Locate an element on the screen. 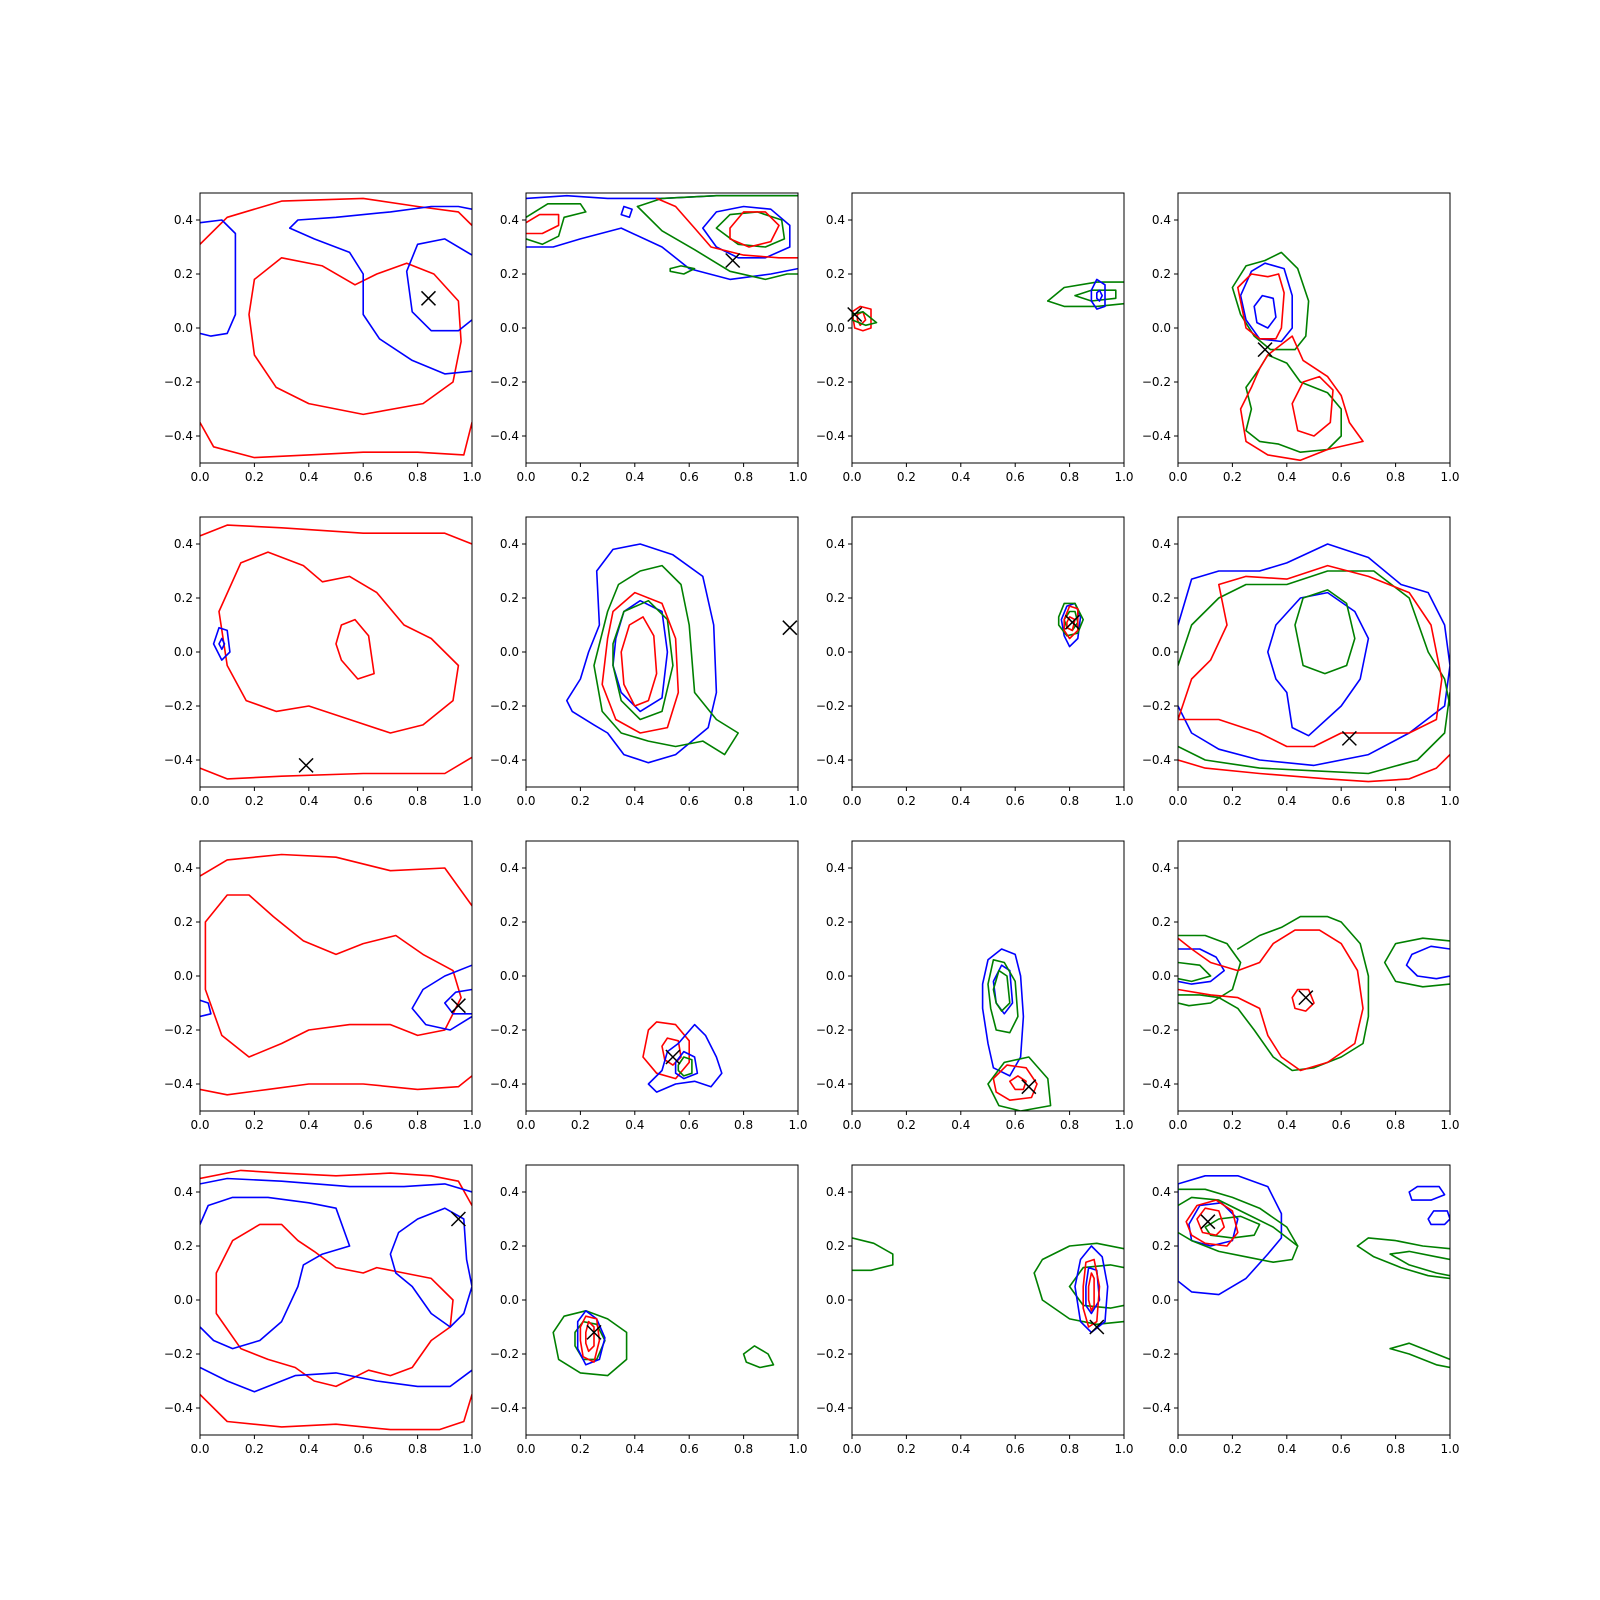  subplot-1: 0.0 0.2 0.4 0.6 0.8 1.0 −0.4 −0.2 0.0 0.2 0.4 is located at coordinates (323, 338).